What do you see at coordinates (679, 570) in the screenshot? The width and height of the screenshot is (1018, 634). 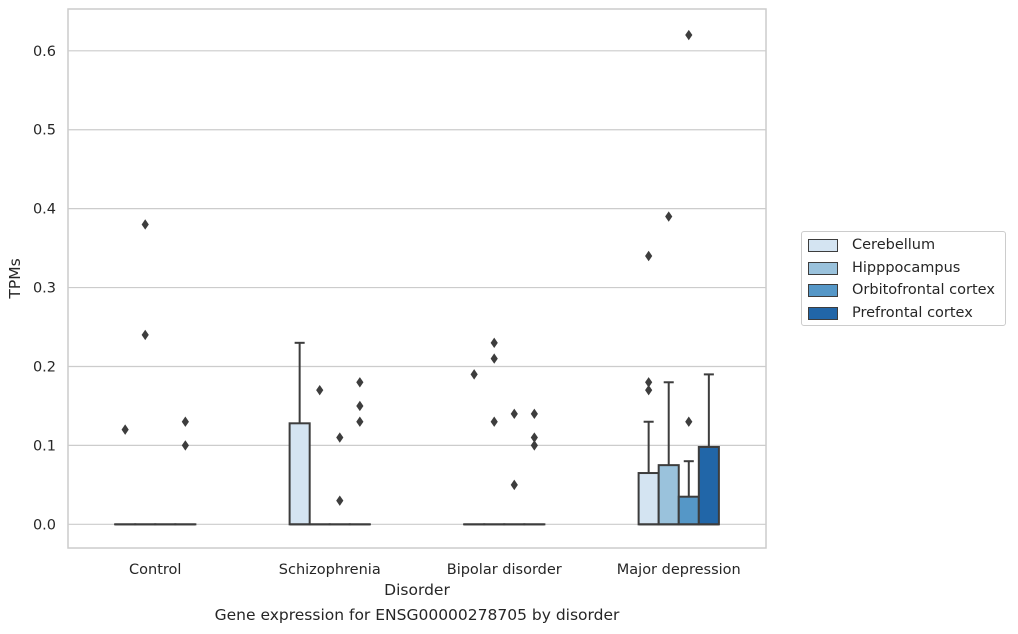 I see `x-tick-label: Major depression` at bounding box center [679, 570].